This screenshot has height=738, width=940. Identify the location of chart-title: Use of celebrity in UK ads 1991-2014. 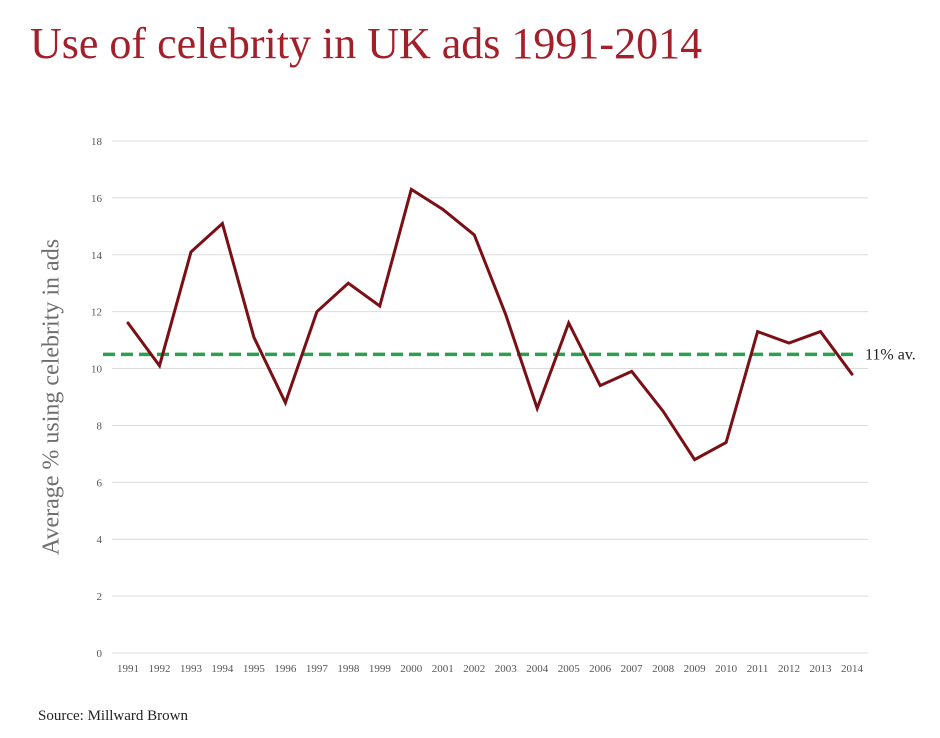
(366, 43).